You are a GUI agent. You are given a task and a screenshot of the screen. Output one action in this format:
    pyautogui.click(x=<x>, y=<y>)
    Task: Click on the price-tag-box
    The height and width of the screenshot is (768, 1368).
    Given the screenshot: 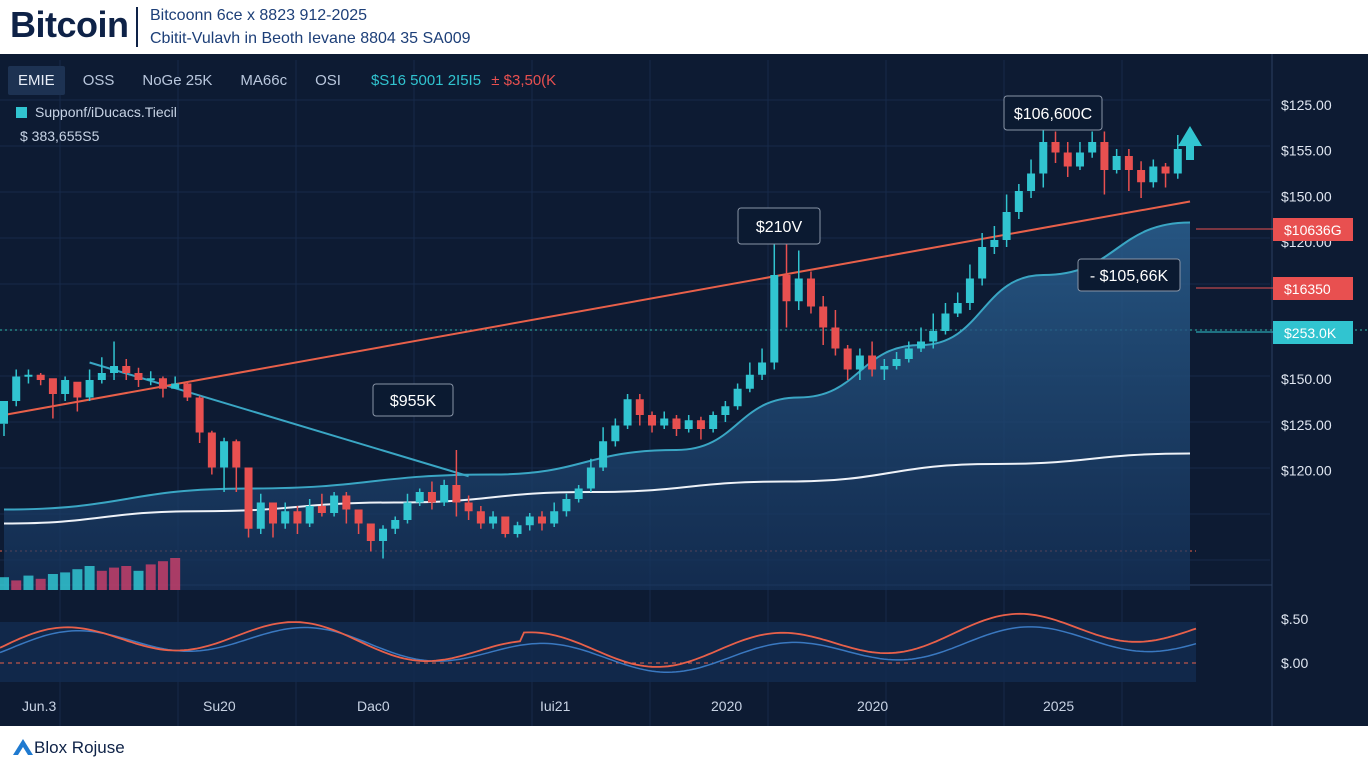 What is the action you would take?
    pyautogui.click(x=1313, y=288)
    